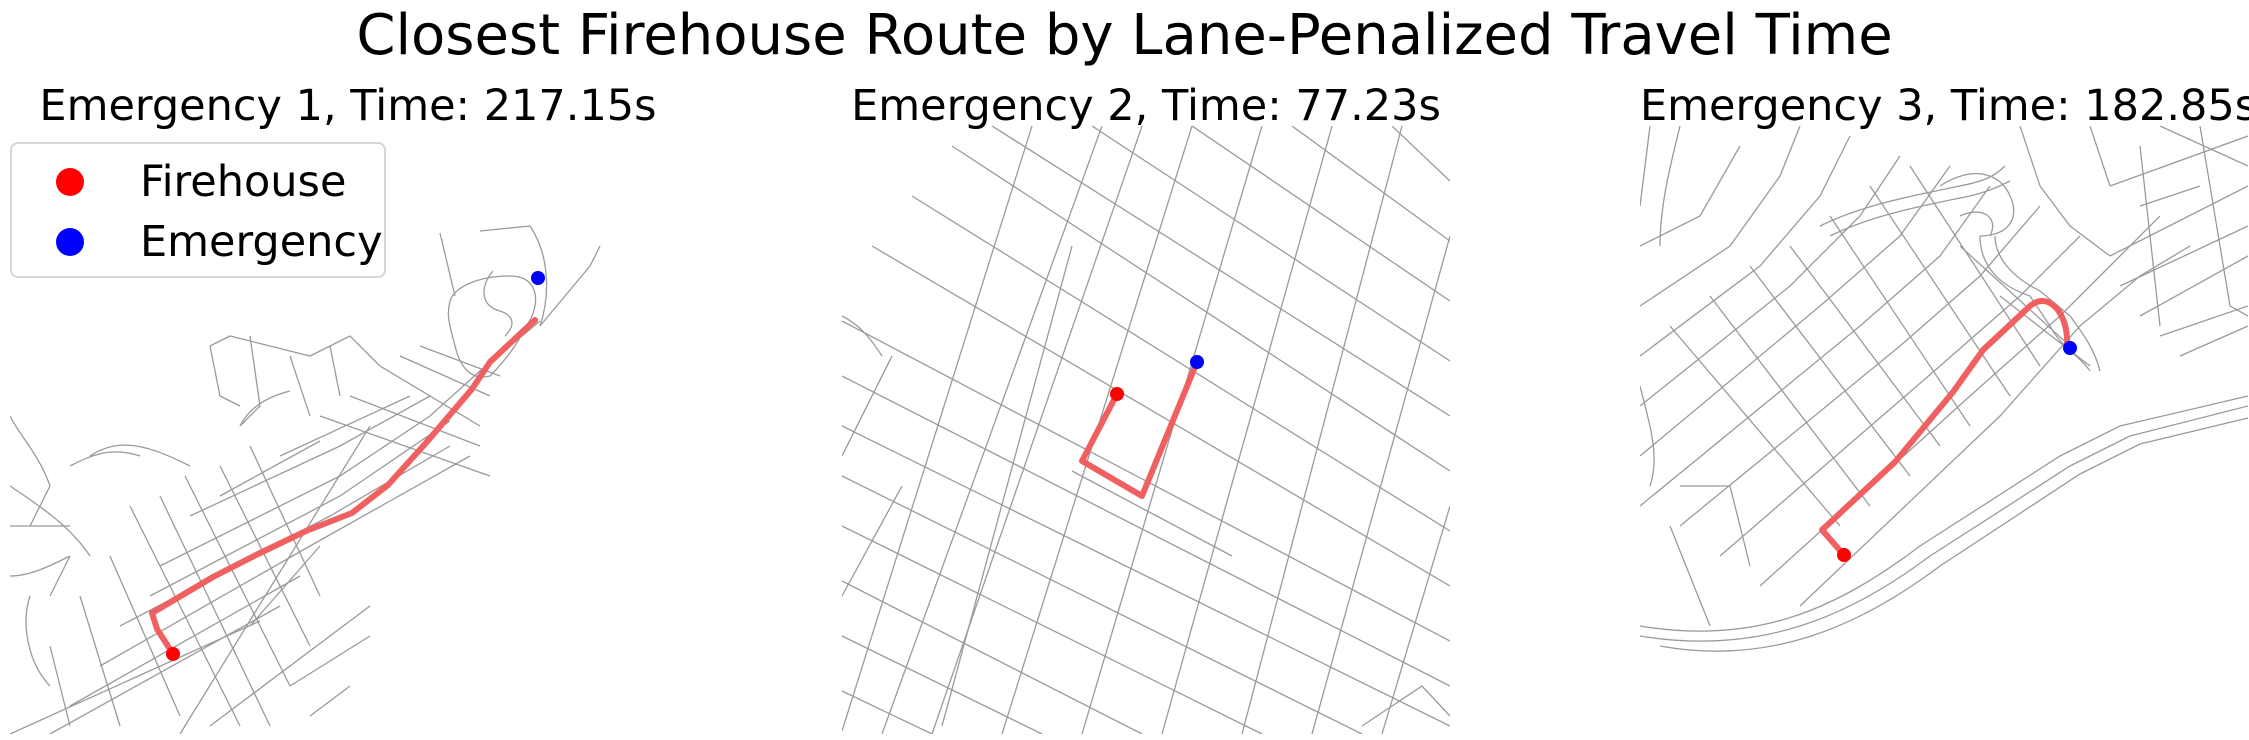 Image resolution: width=2249 pixels, height=740 pixels. Describe the element at coordinates (70, 242) in the screenshot. I see `emergency-legend-dot-icon` at that location.